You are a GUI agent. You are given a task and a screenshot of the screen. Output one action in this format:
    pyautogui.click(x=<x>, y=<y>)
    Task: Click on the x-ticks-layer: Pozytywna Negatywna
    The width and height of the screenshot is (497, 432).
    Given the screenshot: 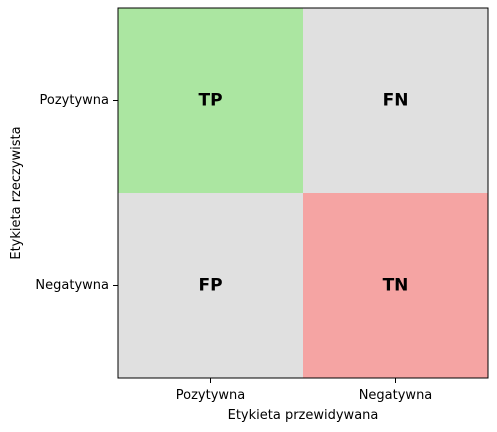 What is the action you would take?
    pyautogui.click(x=304, y=390)
    